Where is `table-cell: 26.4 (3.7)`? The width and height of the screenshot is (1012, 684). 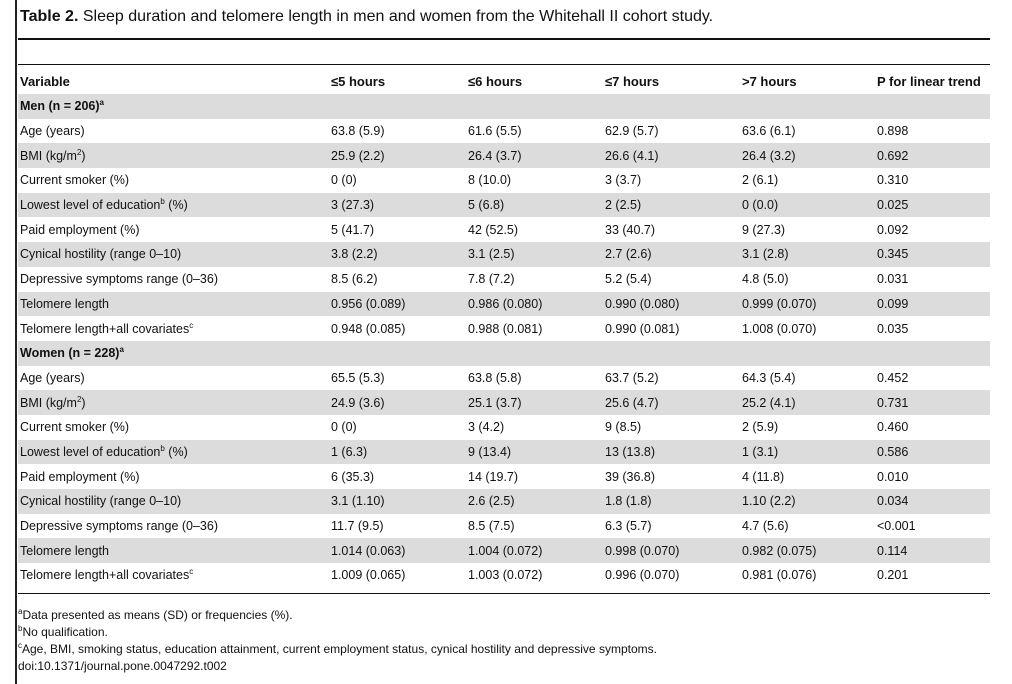
table-cell: 26.4 (3.7) is located at coordinates (534, 156).